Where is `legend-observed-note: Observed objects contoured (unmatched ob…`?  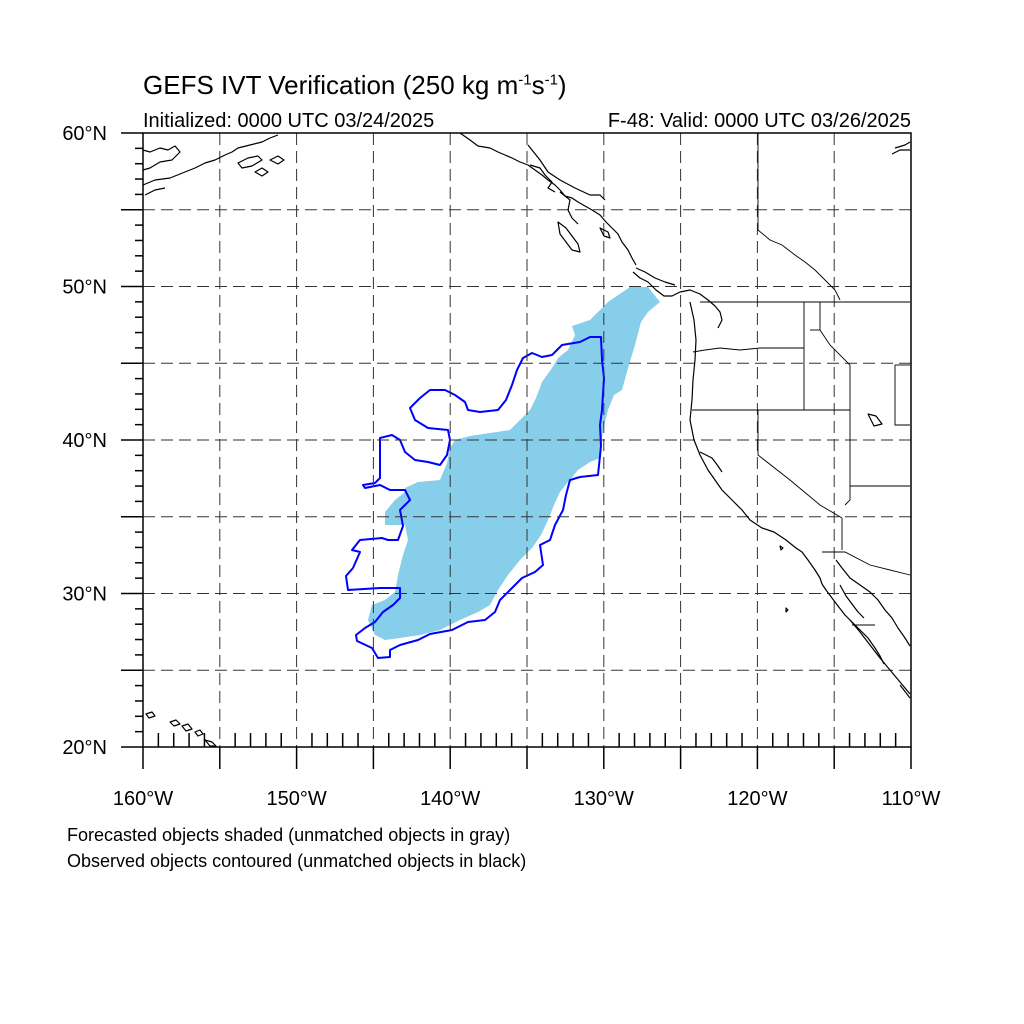 legend-observed-note: Observed objects contoured (unmatched ob… is located at coordinates (297, 861).